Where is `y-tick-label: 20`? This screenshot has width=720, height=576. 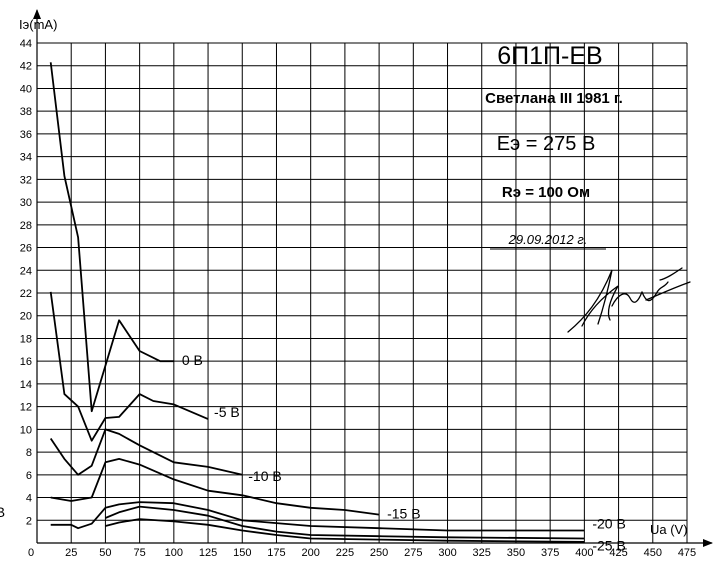
y-tick-label: 20 is located at coordinates (26, 317).